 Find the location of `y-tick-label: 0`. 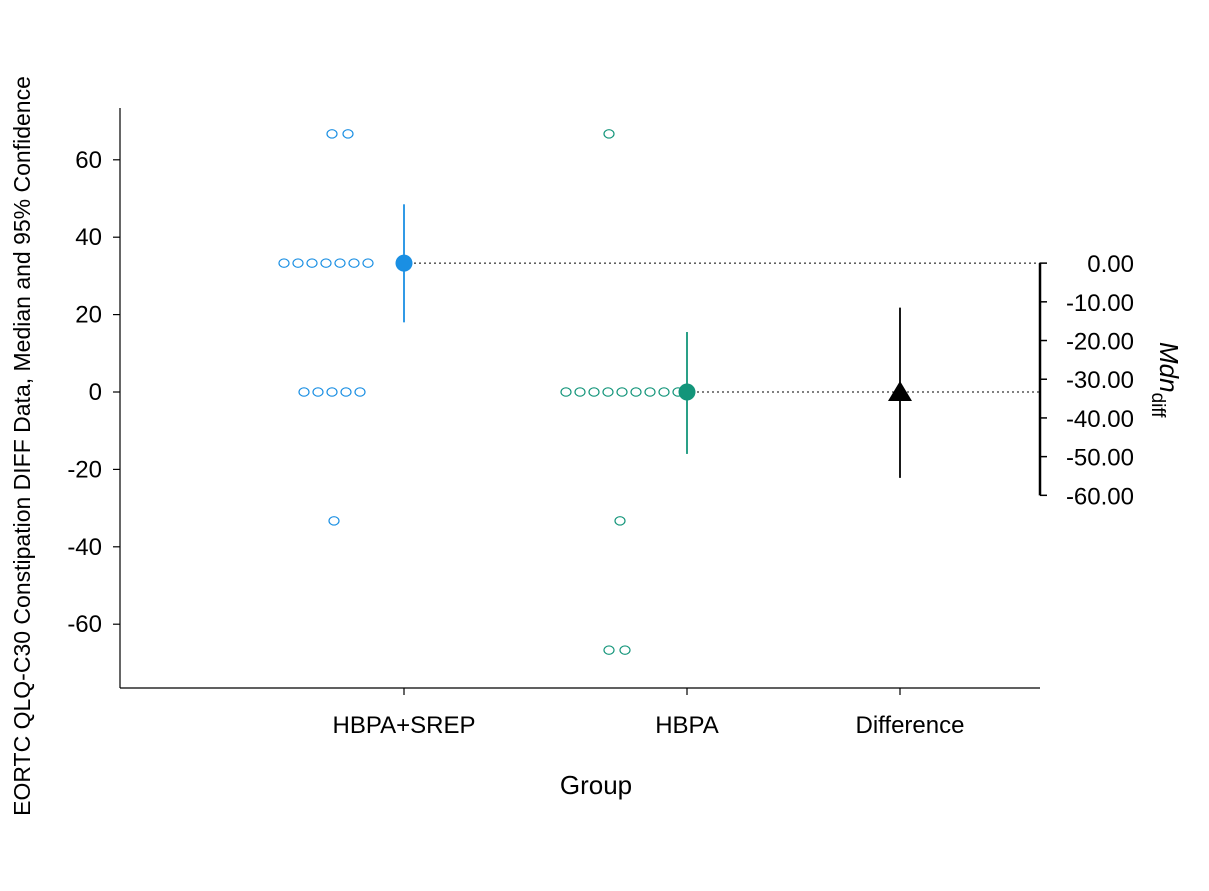

y-tick-label: 0 is located at coordinates (95, 392).